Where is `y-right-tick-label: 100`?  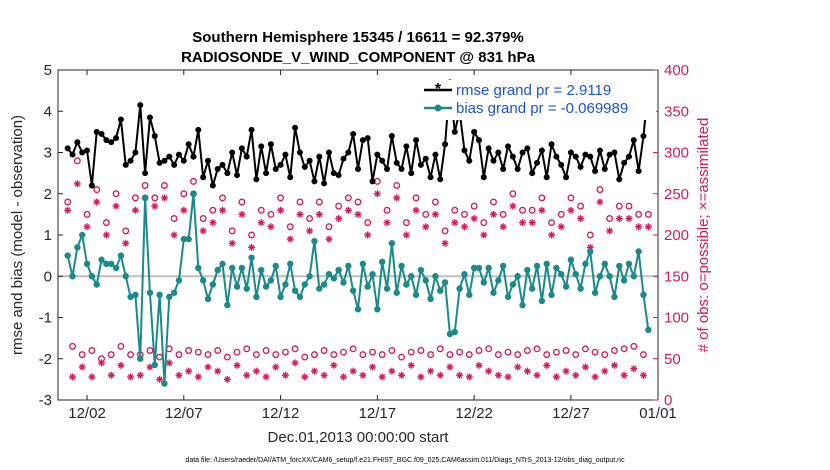
y-right-tick-label: 100 is located at coordinates (676, 318).